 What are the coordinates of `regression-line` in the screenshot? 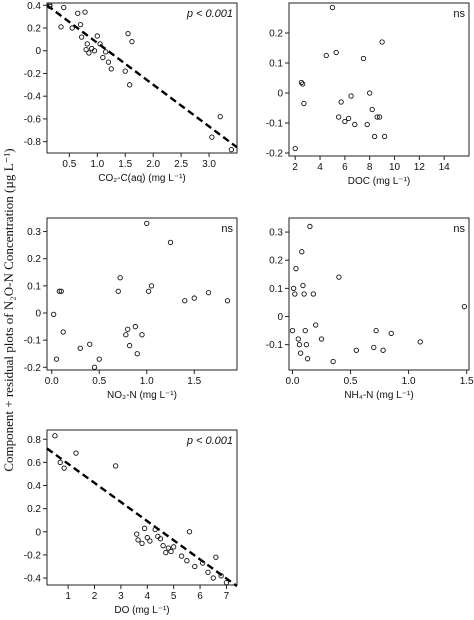 It's located at (142, 76).